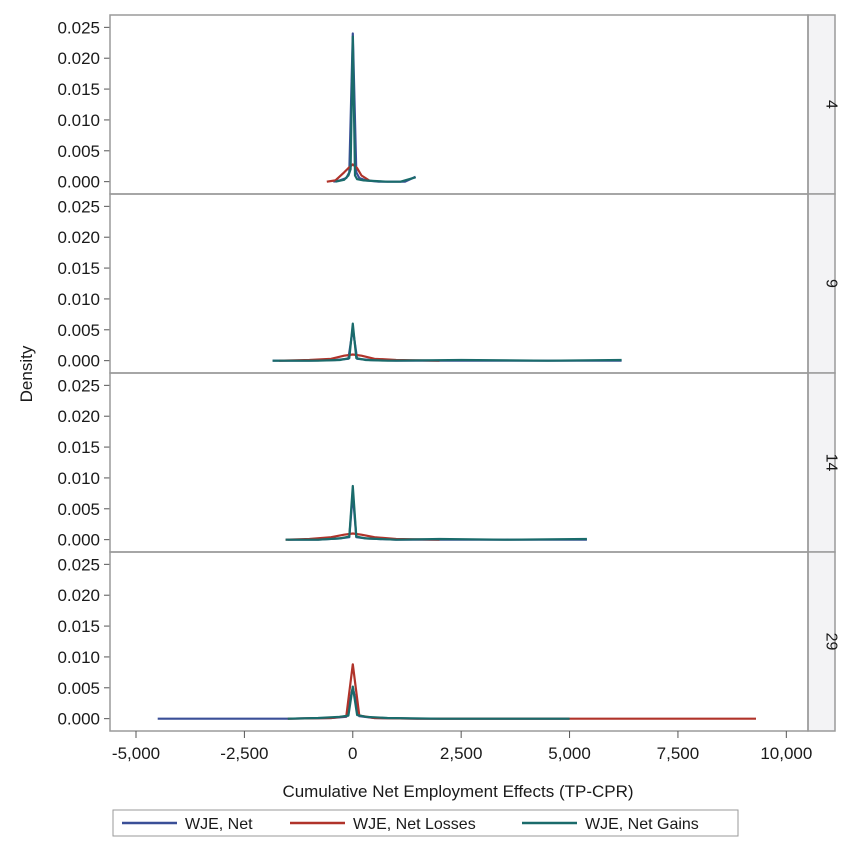  I want to click on x-axis: -5,000 -2,500 0 2,500 5,000 7,500 10,000, so click(462, 747).